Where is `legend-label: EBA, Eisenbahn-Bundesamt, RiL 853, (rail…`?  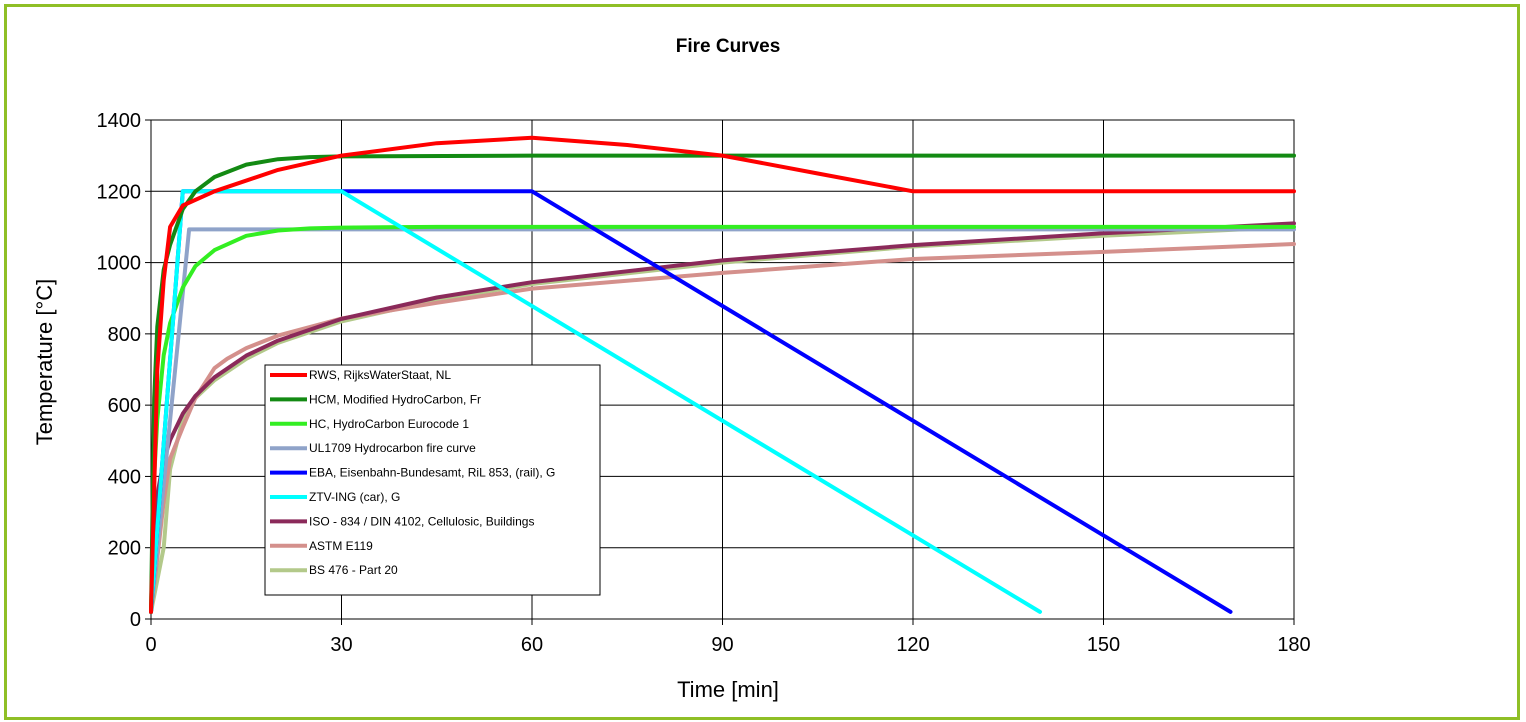 legend-label: EBA, Eisenbahn-Bundesamt, RiL 853, (rail… is located at coordinates (432, 473).